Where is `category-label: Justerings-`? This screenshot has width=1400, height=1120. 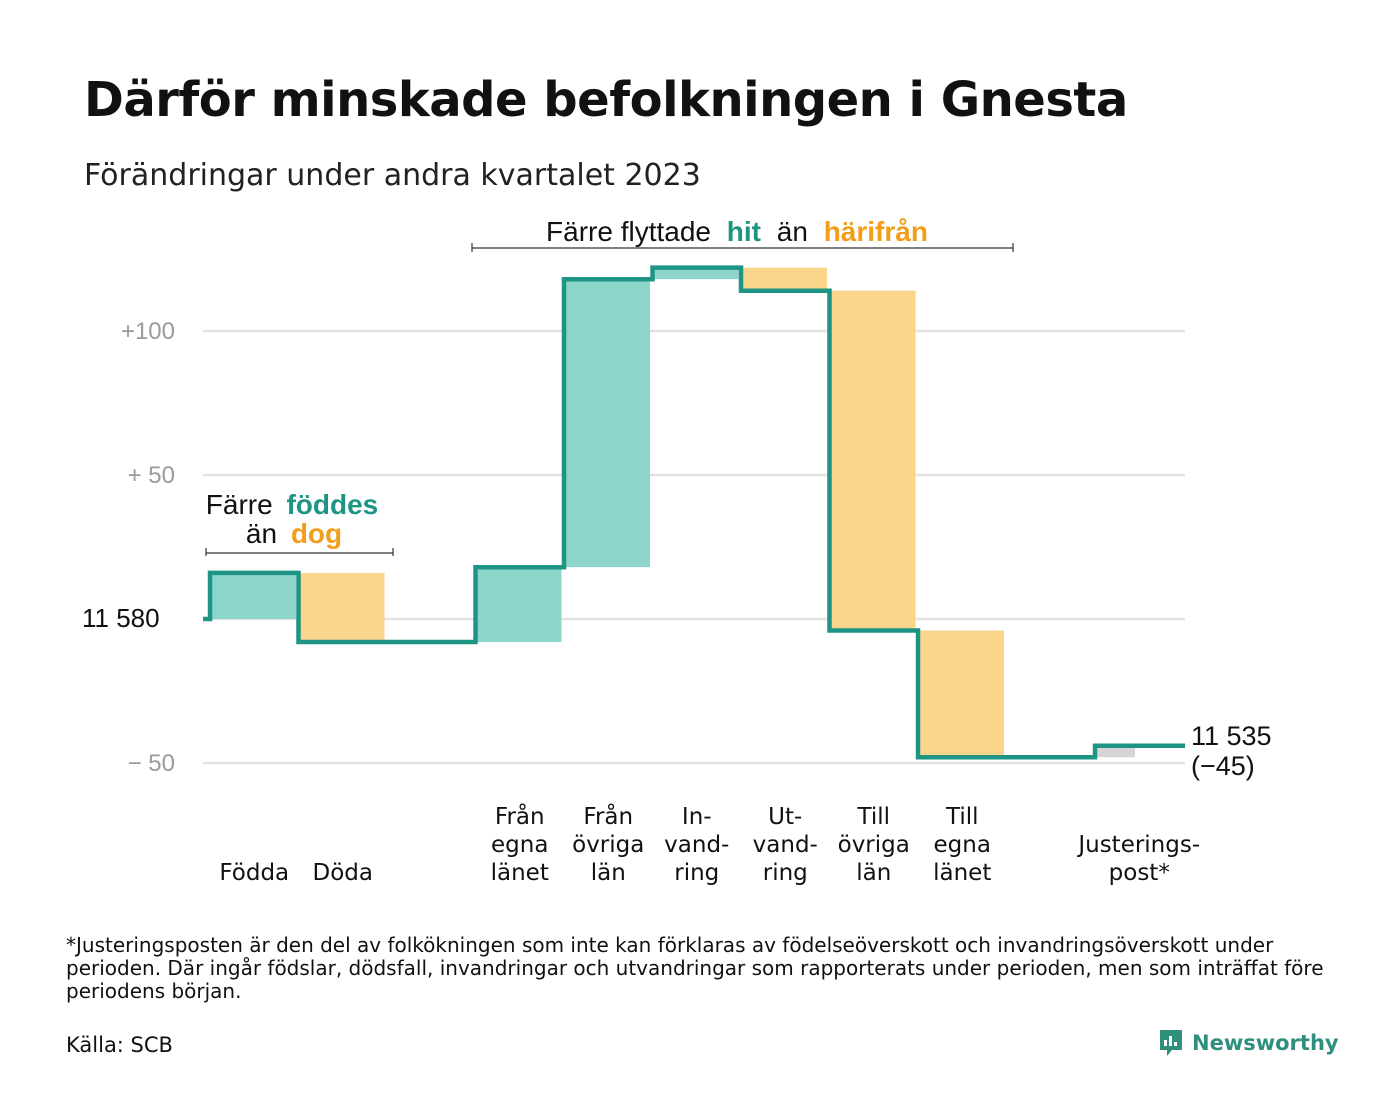 category-label: Justerings- is located at coordinates (1138, 845).